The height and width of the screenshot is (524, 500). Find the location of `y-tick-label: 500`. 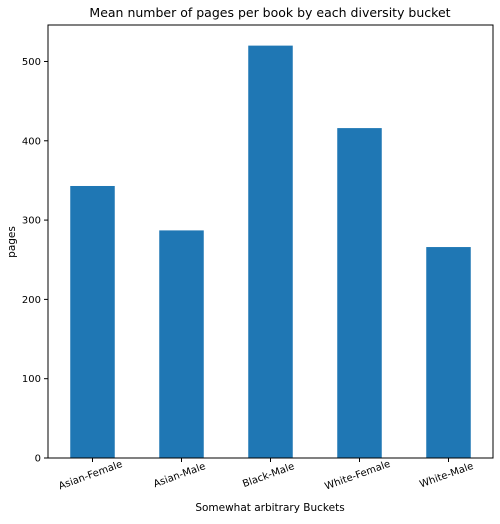

y-tick-label: 500 is located at coordinates (31, 62).